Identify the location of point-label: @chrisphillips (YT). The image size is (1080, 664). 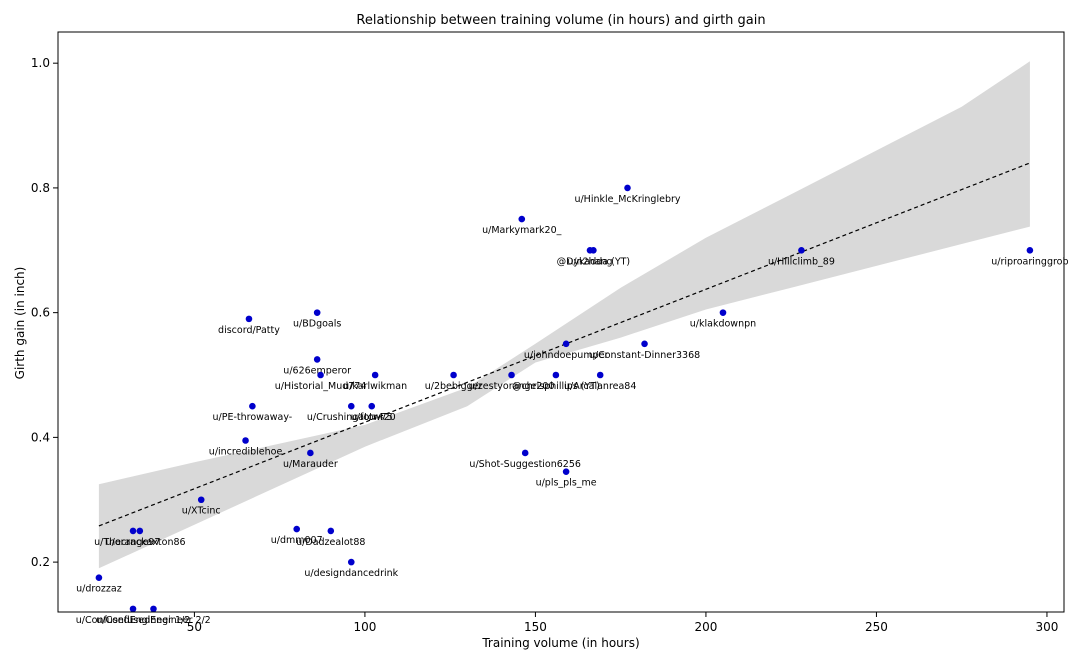
(556, 386).